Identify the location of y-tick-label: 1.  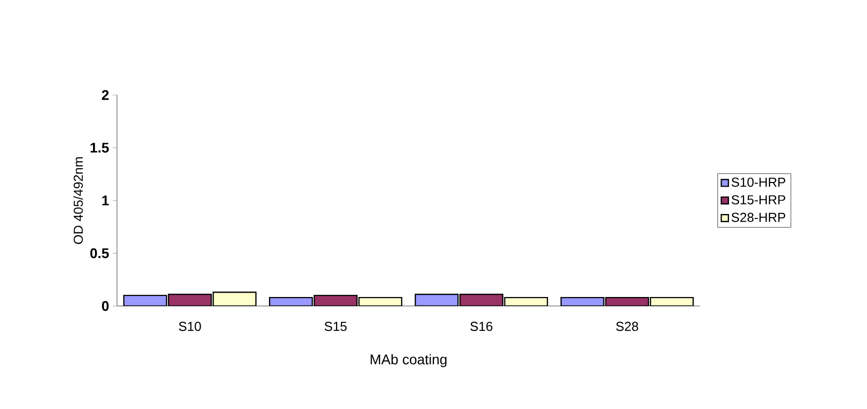
(105, 201).